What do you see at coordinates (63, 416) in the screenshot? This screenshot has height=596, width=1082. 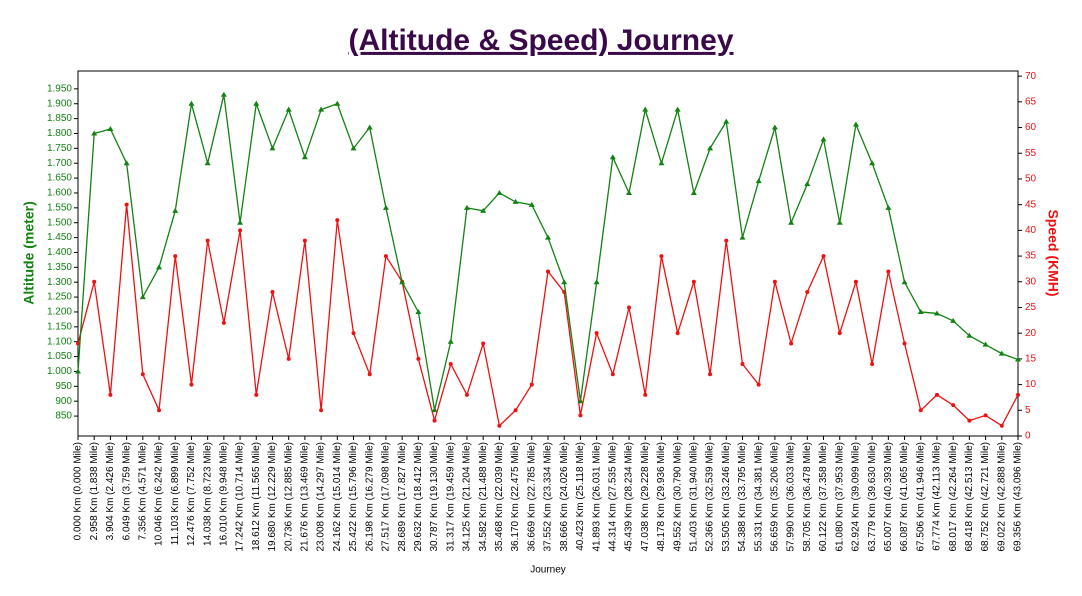 I see `y-tick-label: 850` at bounding box center [63, 416].